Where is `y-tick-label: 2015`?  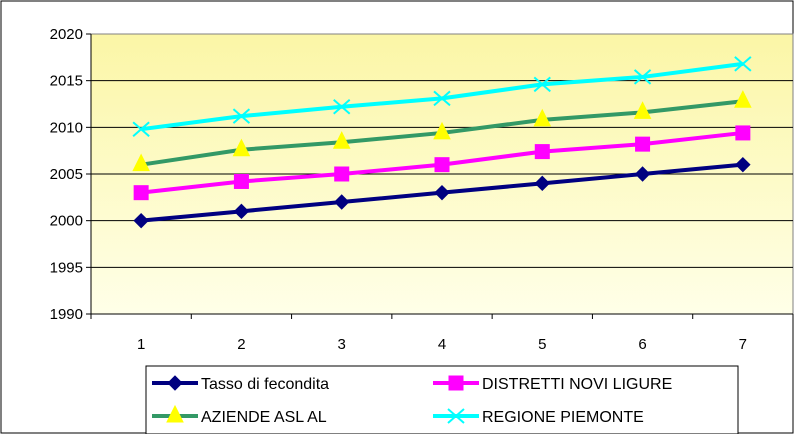
y-tick-label: 2015 is located at coordinates (66, 81).